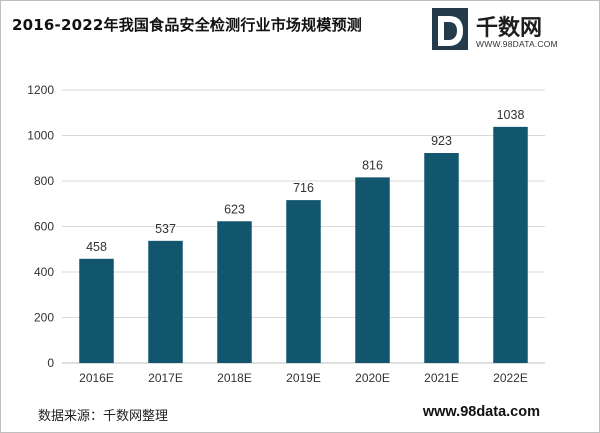 Image resolution: width=600 pixels, height=433 pixels. Describe the element at coordinates (44, 272) in the screenshot. I see `y-tick-label: 400` at that location.